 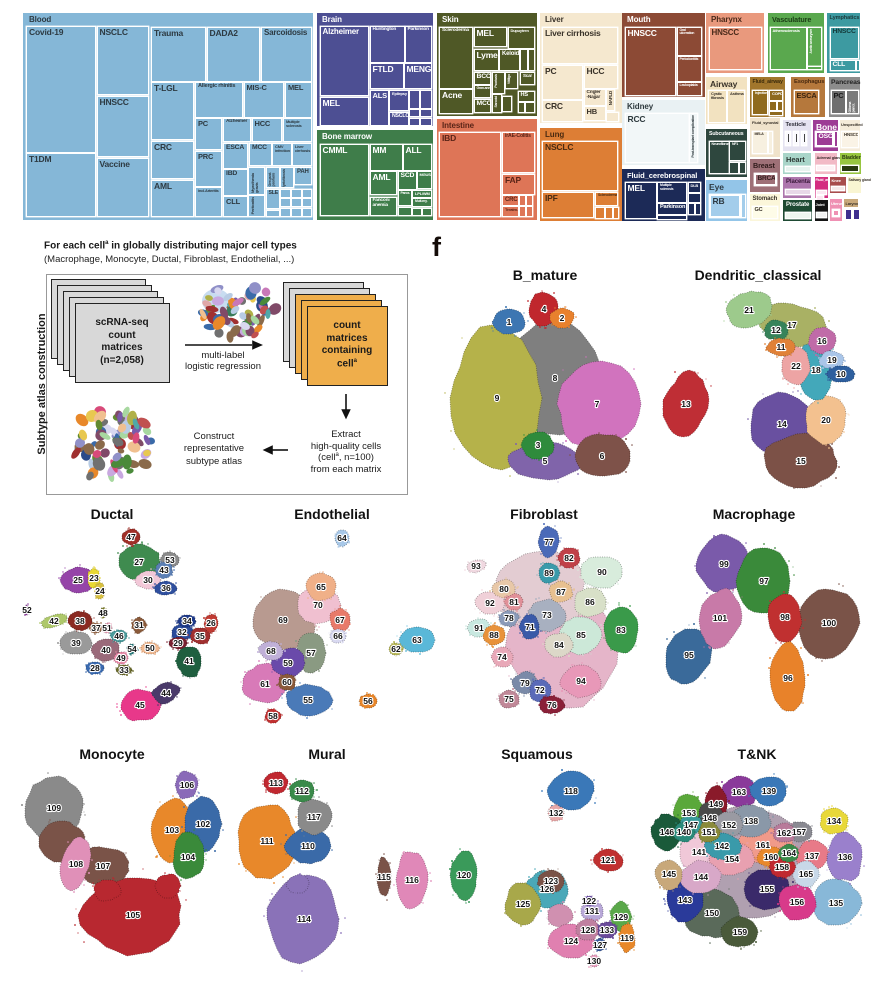 What do you see at coordinates (545, 275) in the screenshot?
I see `svg-text: B_mature` at bounding box center [545, 275].